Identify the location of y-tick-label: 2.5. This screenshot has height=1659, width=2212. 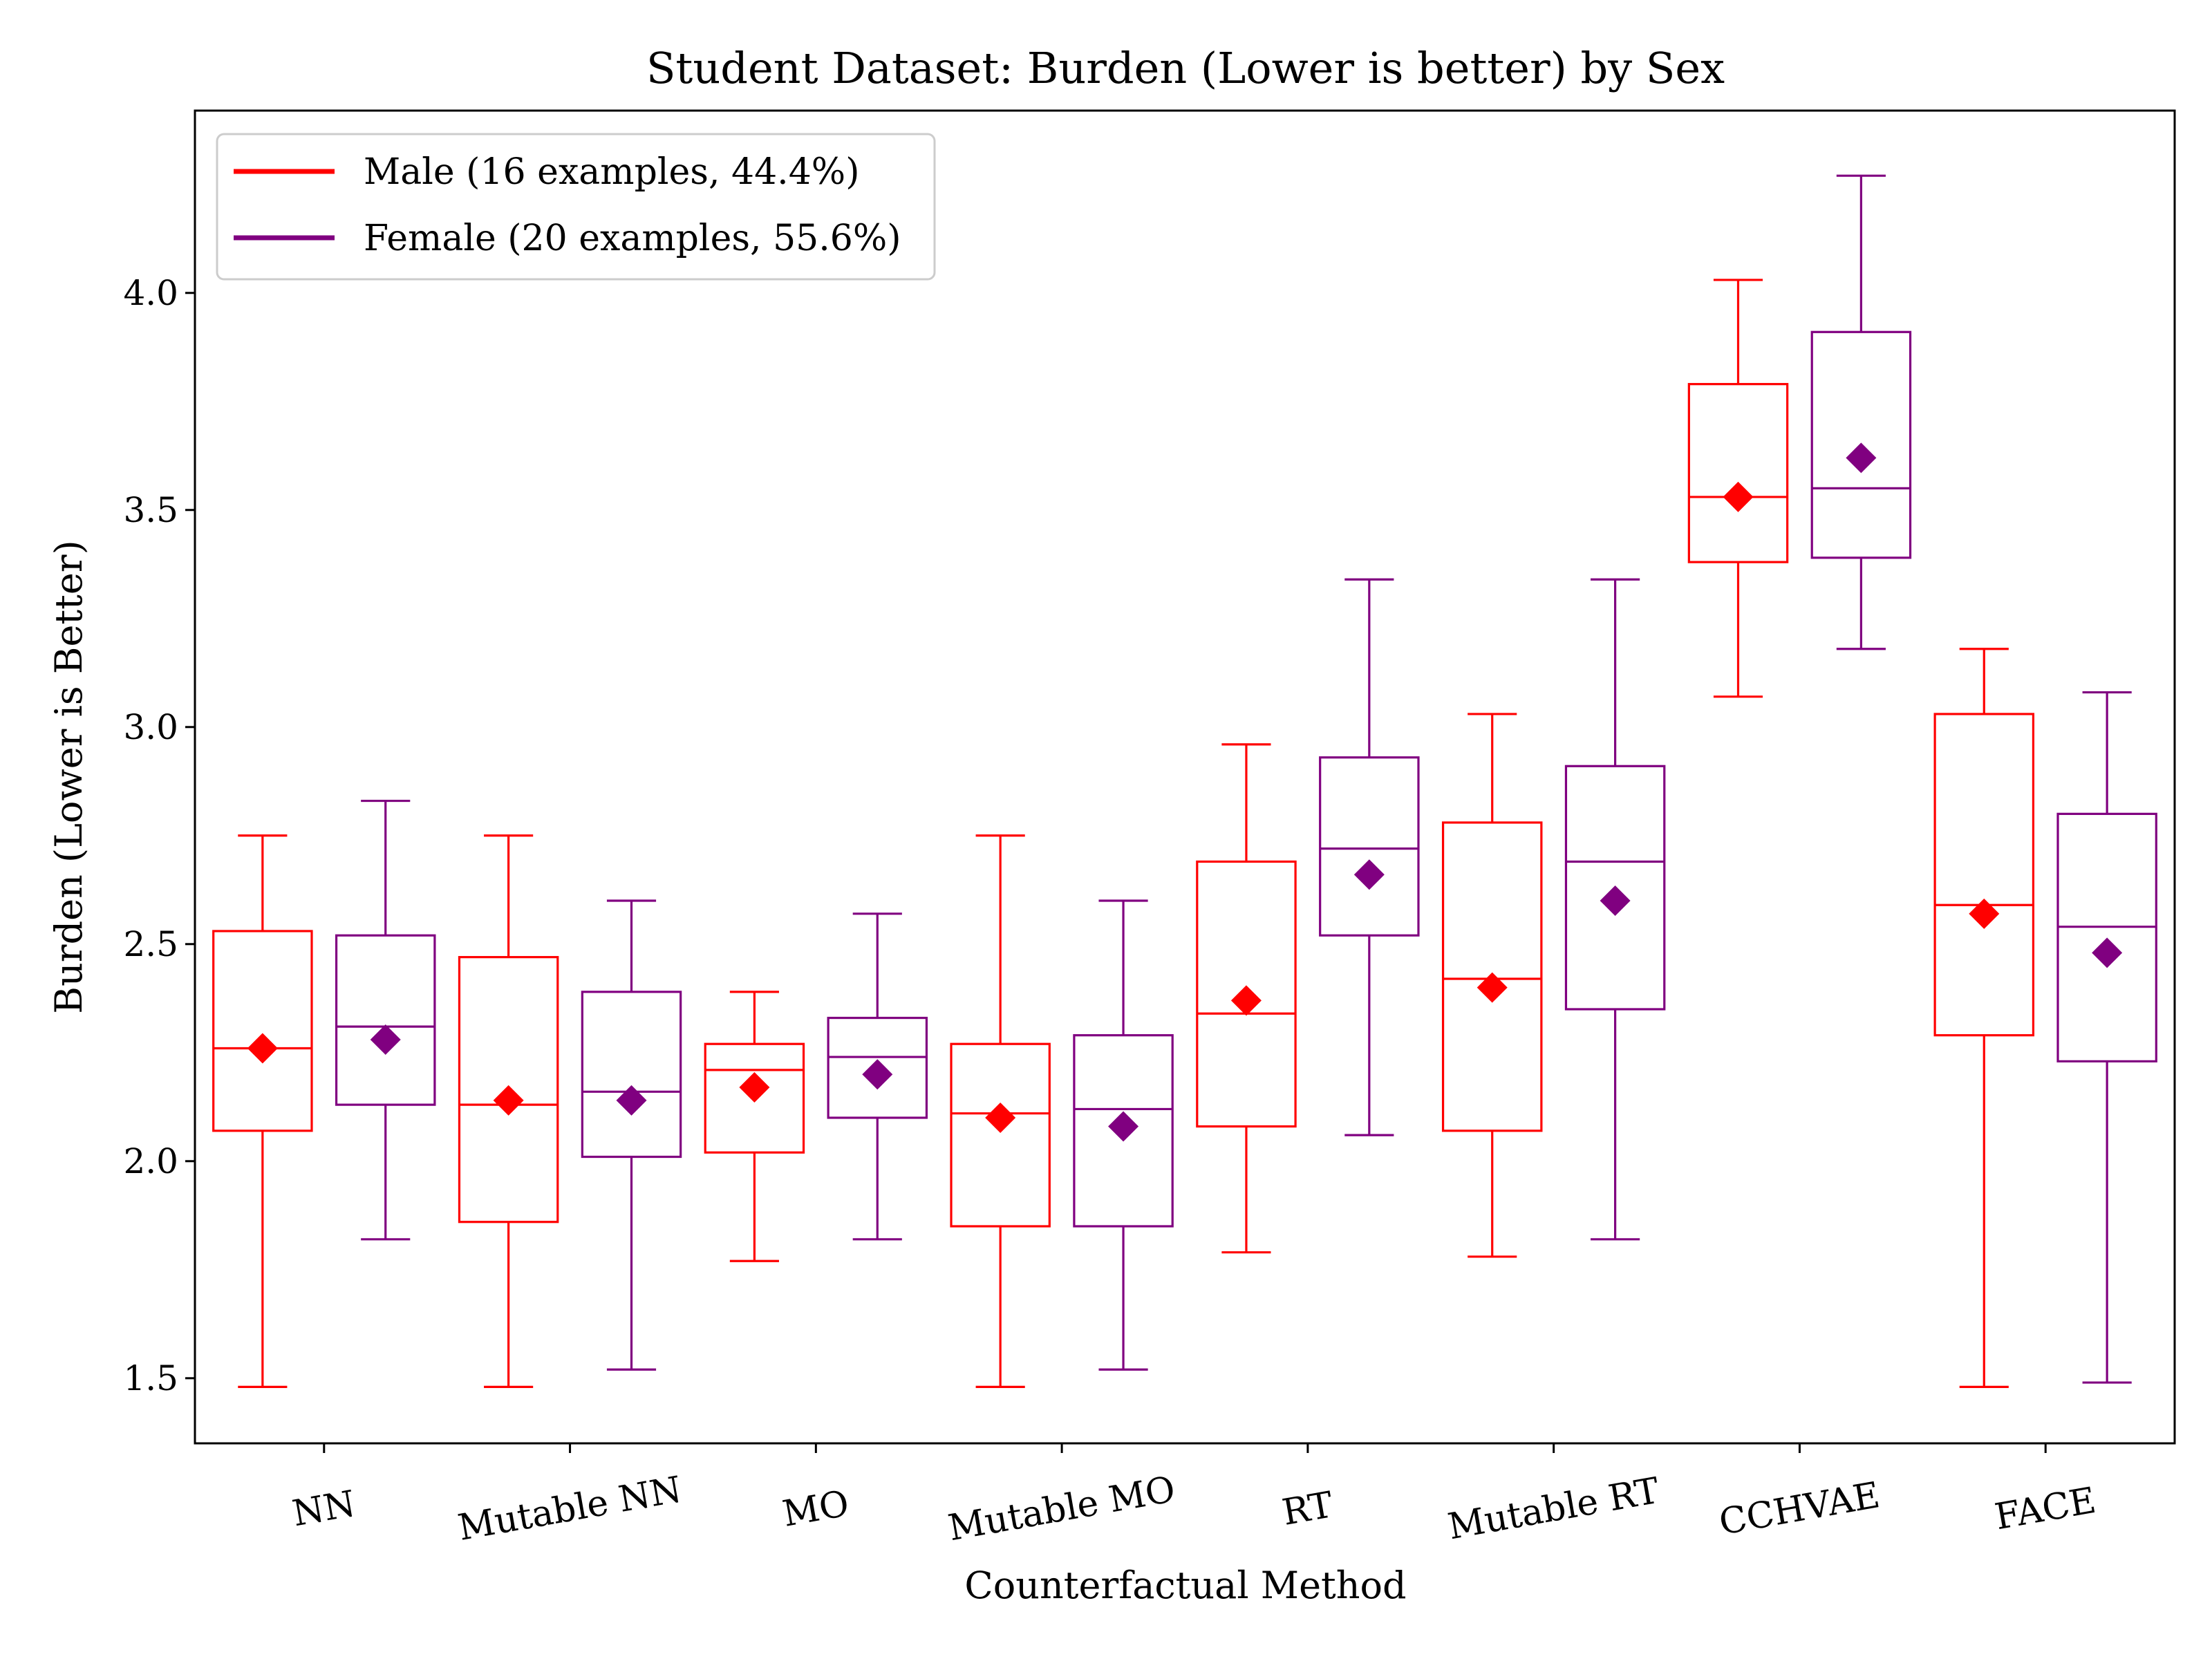
(150, 944).